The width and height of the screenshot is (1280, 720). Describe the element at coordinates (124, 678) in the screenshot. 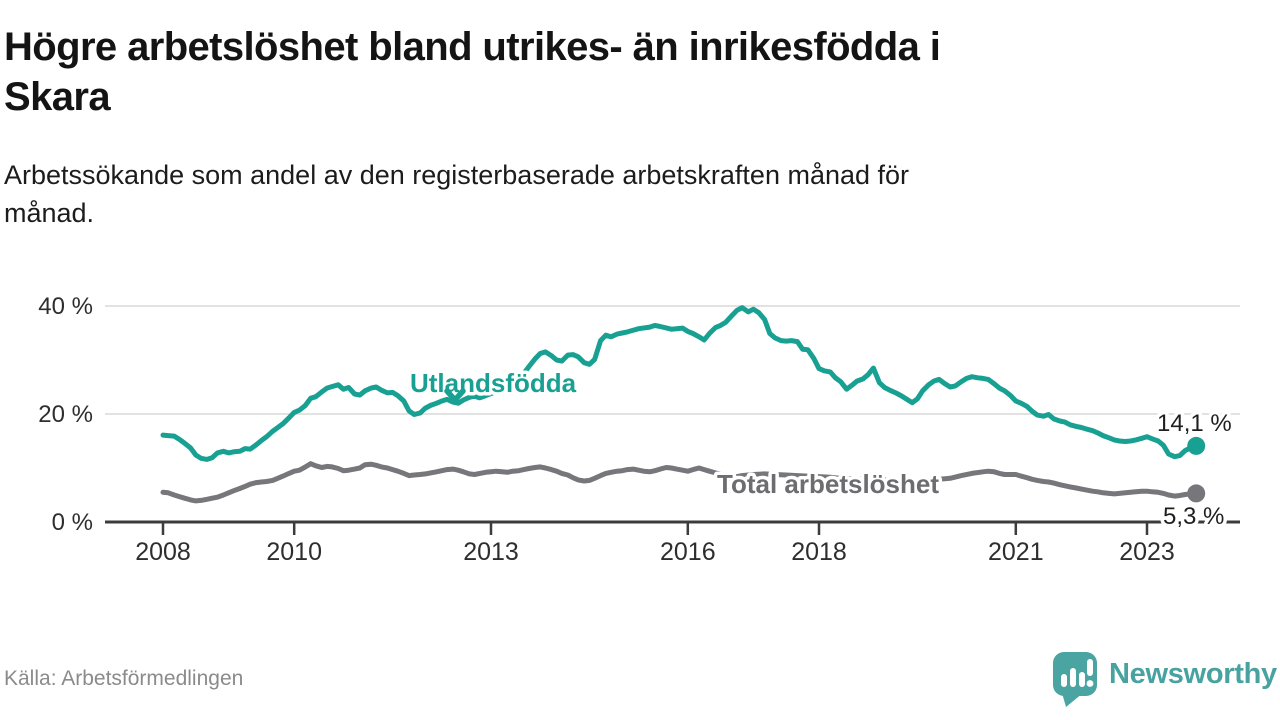

I see `source-note: Källa: Arbetsförmedlingen` at that location.